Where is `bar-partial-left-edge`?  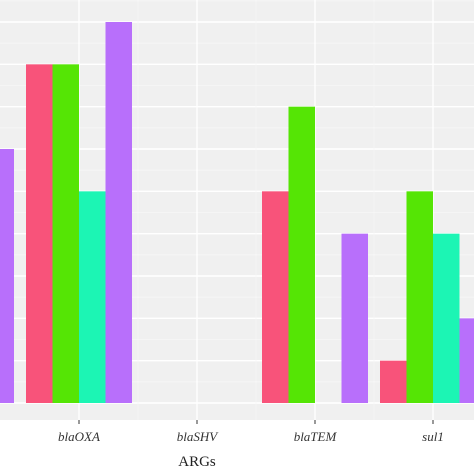
bar-partial-left-edge is located at coordinates (7, 276).